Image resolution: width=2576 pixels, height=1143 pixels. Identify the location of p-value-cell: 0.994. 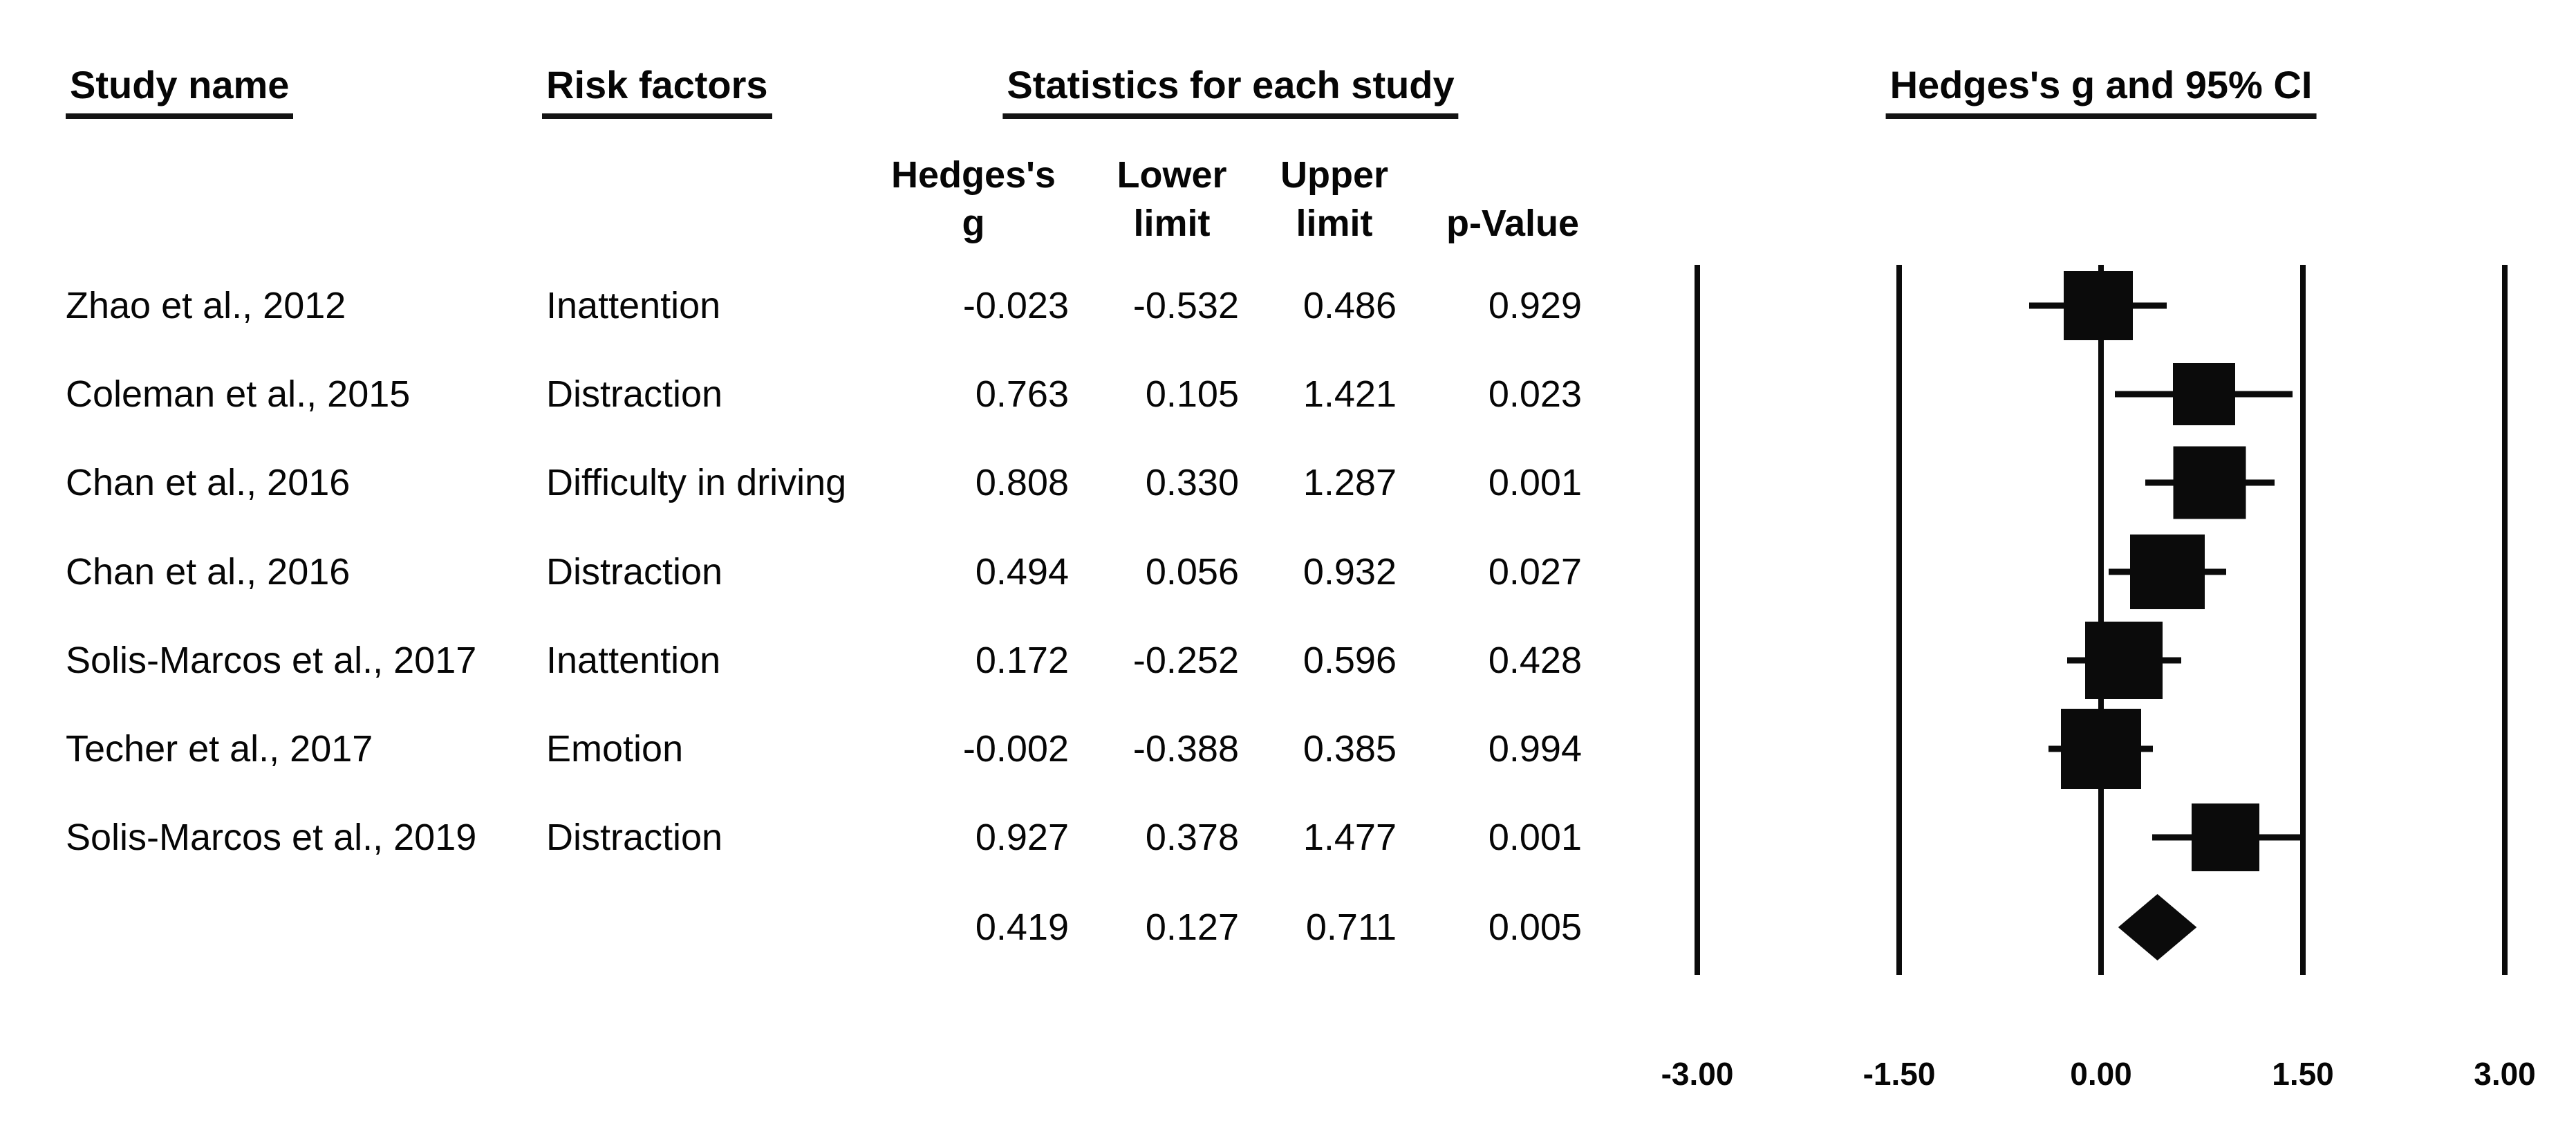
(1535, 749).